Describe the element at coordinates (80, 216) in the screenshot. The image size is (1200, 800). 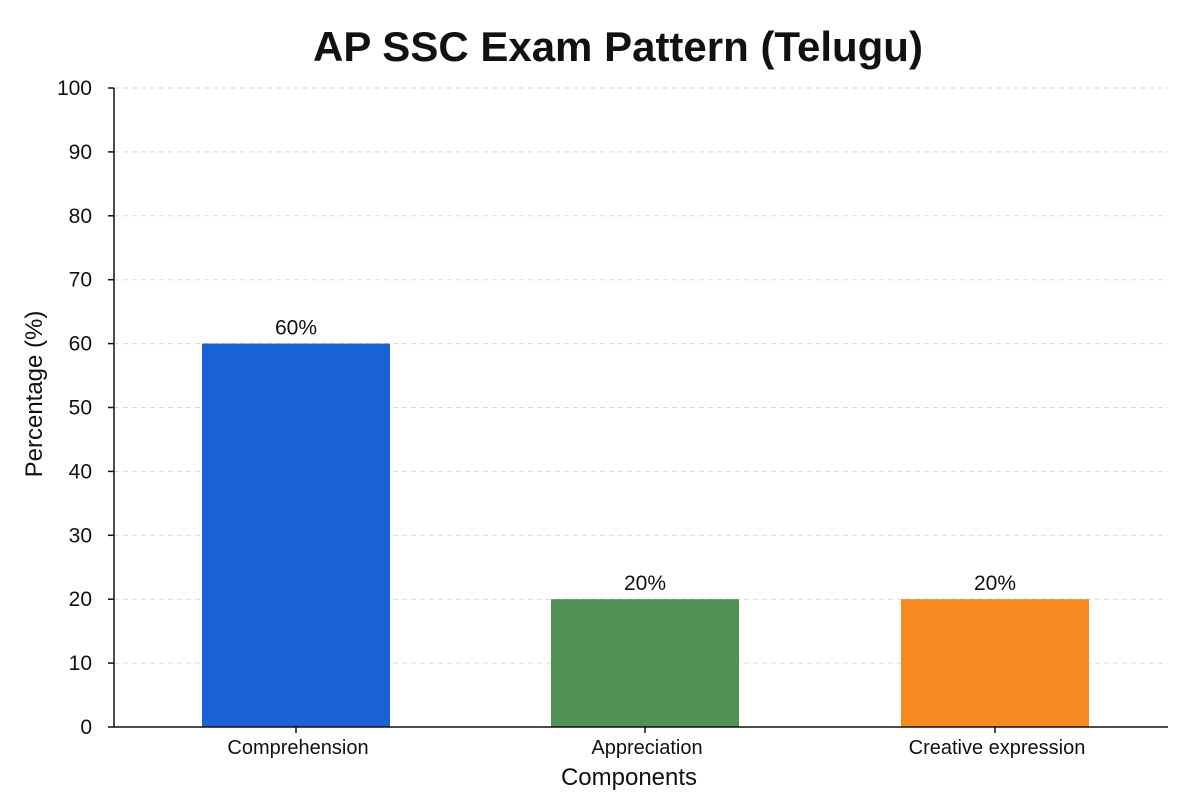
I see `y-tick-label: 80` at that location.